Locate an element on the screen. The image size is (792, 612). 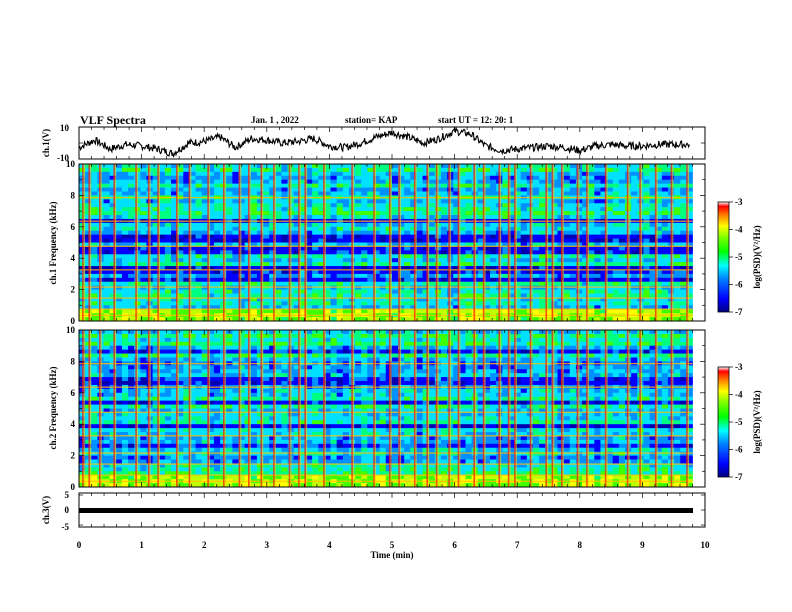
colorbar-tick-label: -6 is located at coordinates (739, 285).